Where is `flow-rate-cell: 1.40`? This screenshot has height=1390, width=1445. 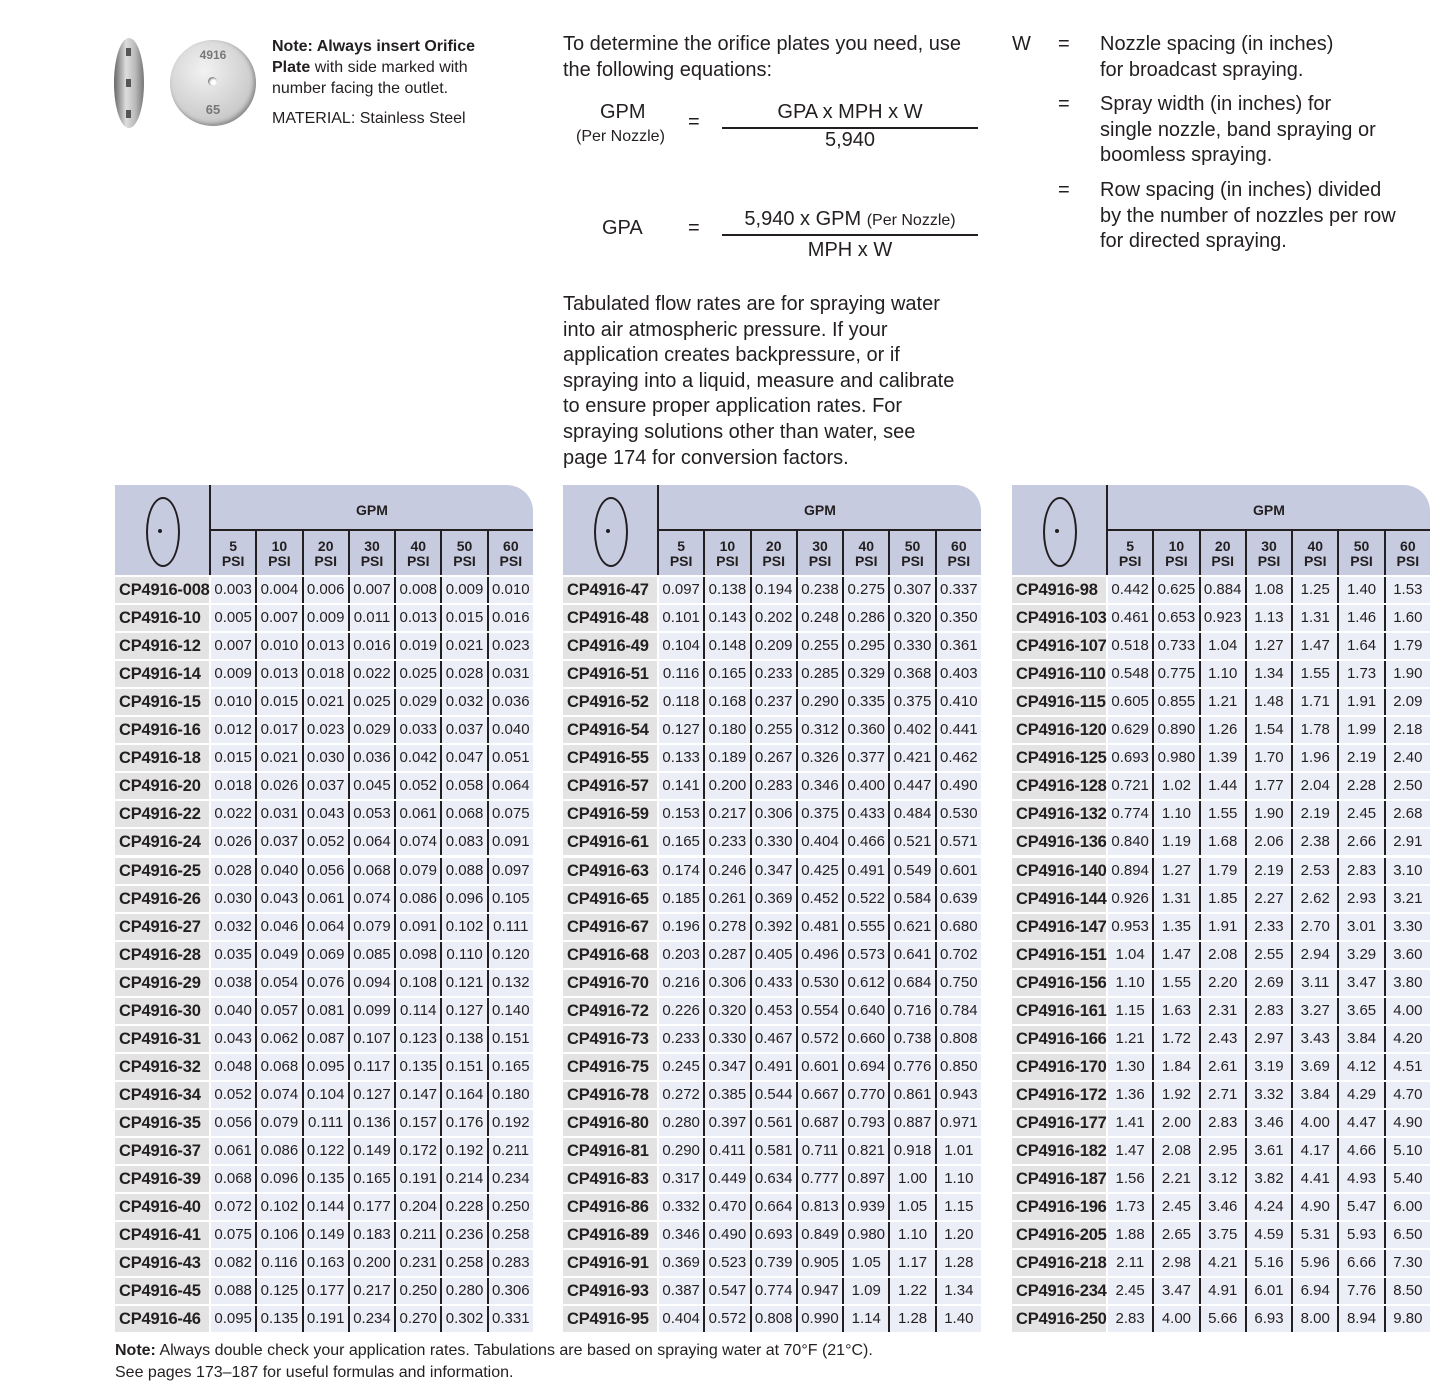
flow-rate-cell: 1.40 is located at coordinates (957, 1319).